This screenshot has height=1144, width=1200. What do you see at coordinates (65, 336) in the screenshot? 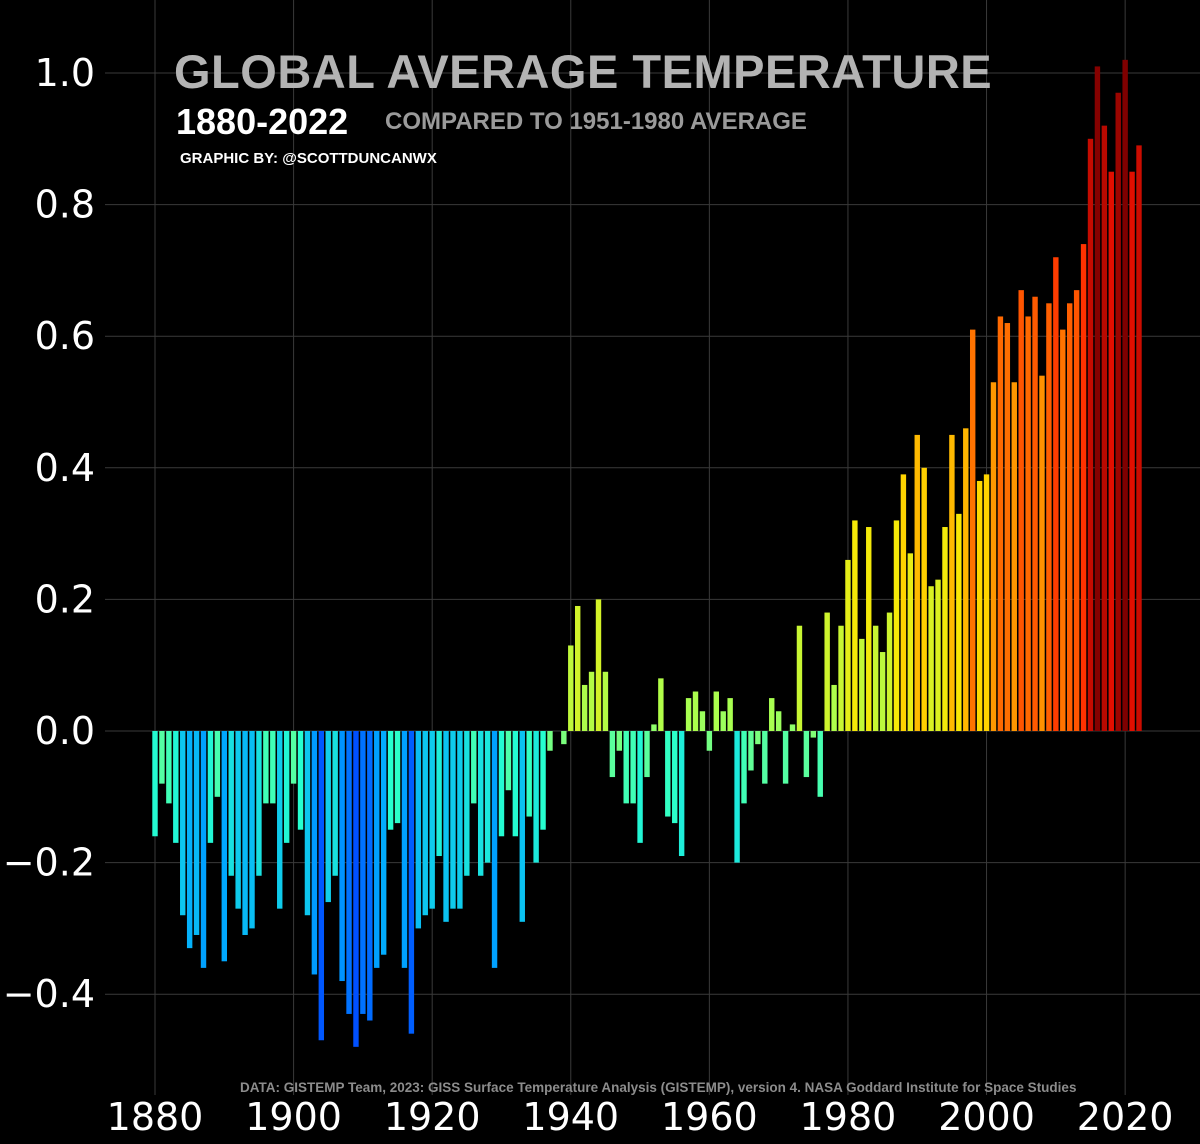
I see `y-tick-label: 0.6` at bounding box center [65, 336].